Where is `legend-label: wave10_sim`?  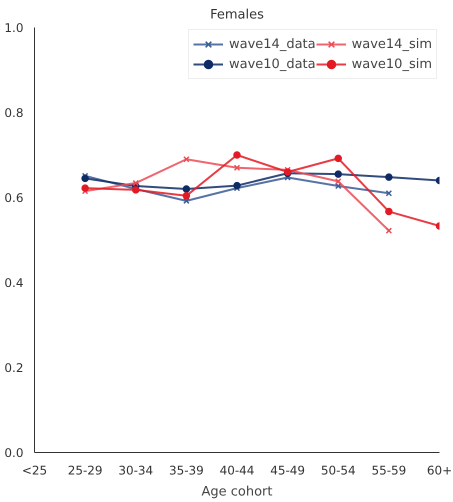 legend-label: wave10_sim is located at coordinates (392, 64).